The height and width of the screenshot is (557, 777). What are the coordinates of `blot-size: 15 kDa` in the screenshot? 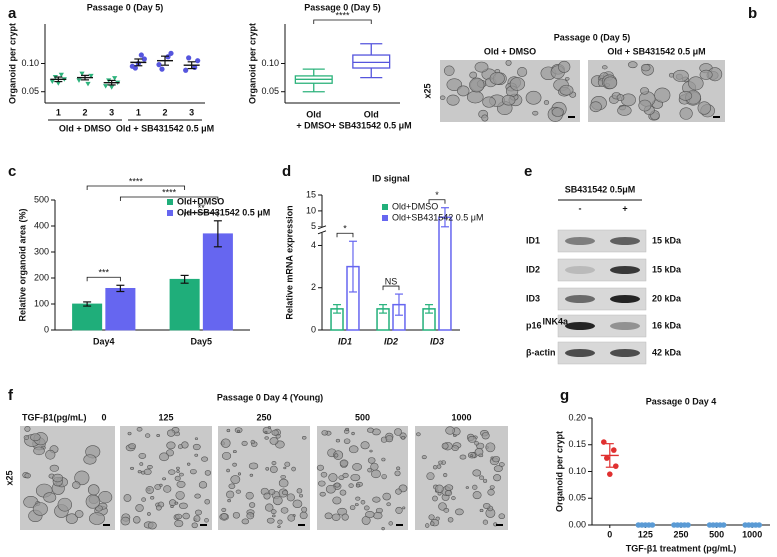 It's located at (667, 269).